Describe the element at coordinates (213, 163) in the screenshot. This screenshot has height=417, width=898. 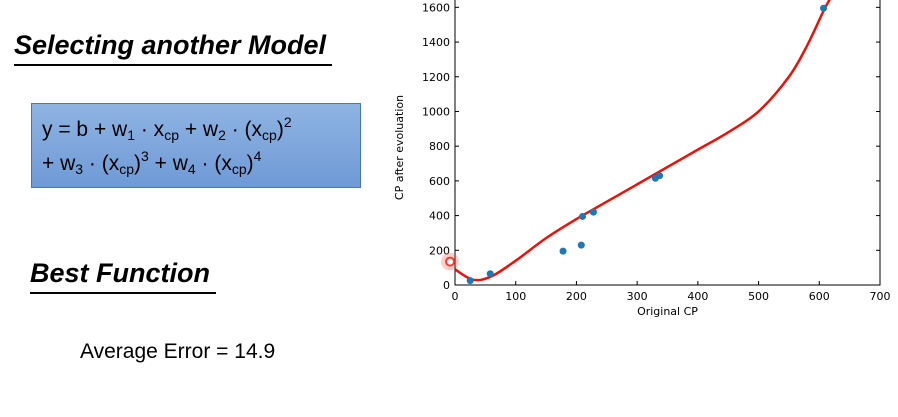
I see `f2-e: · (x` at that location.